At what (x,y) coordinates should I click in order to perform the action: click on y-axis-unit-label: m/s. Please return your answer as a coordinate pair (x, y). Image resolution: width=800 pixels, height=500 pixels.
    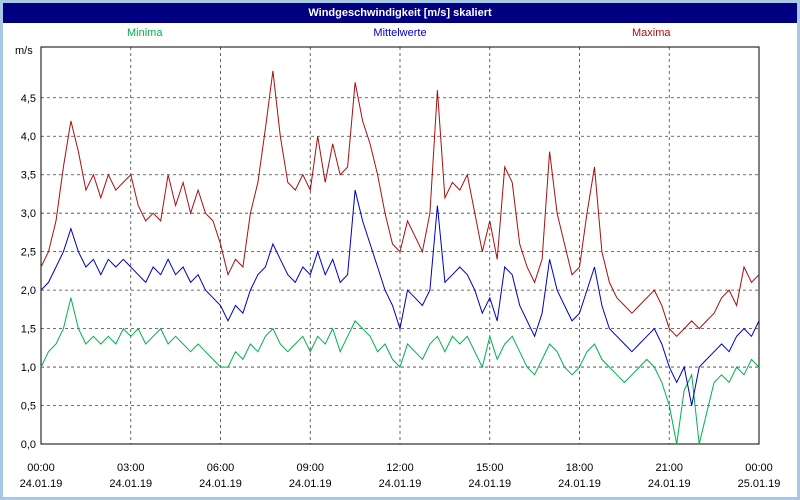
    Looking at the image, I should click on (24, 51).